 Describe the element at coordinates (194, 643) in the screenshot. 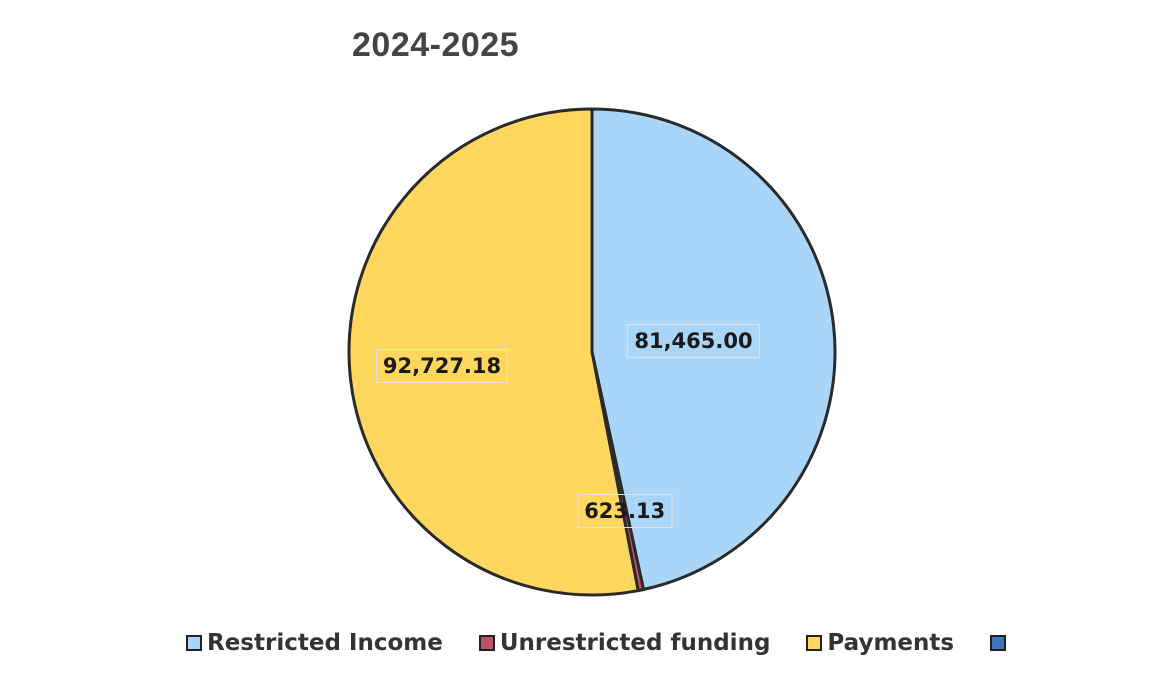

I see `legend-swatch-restricted-income` at that location.